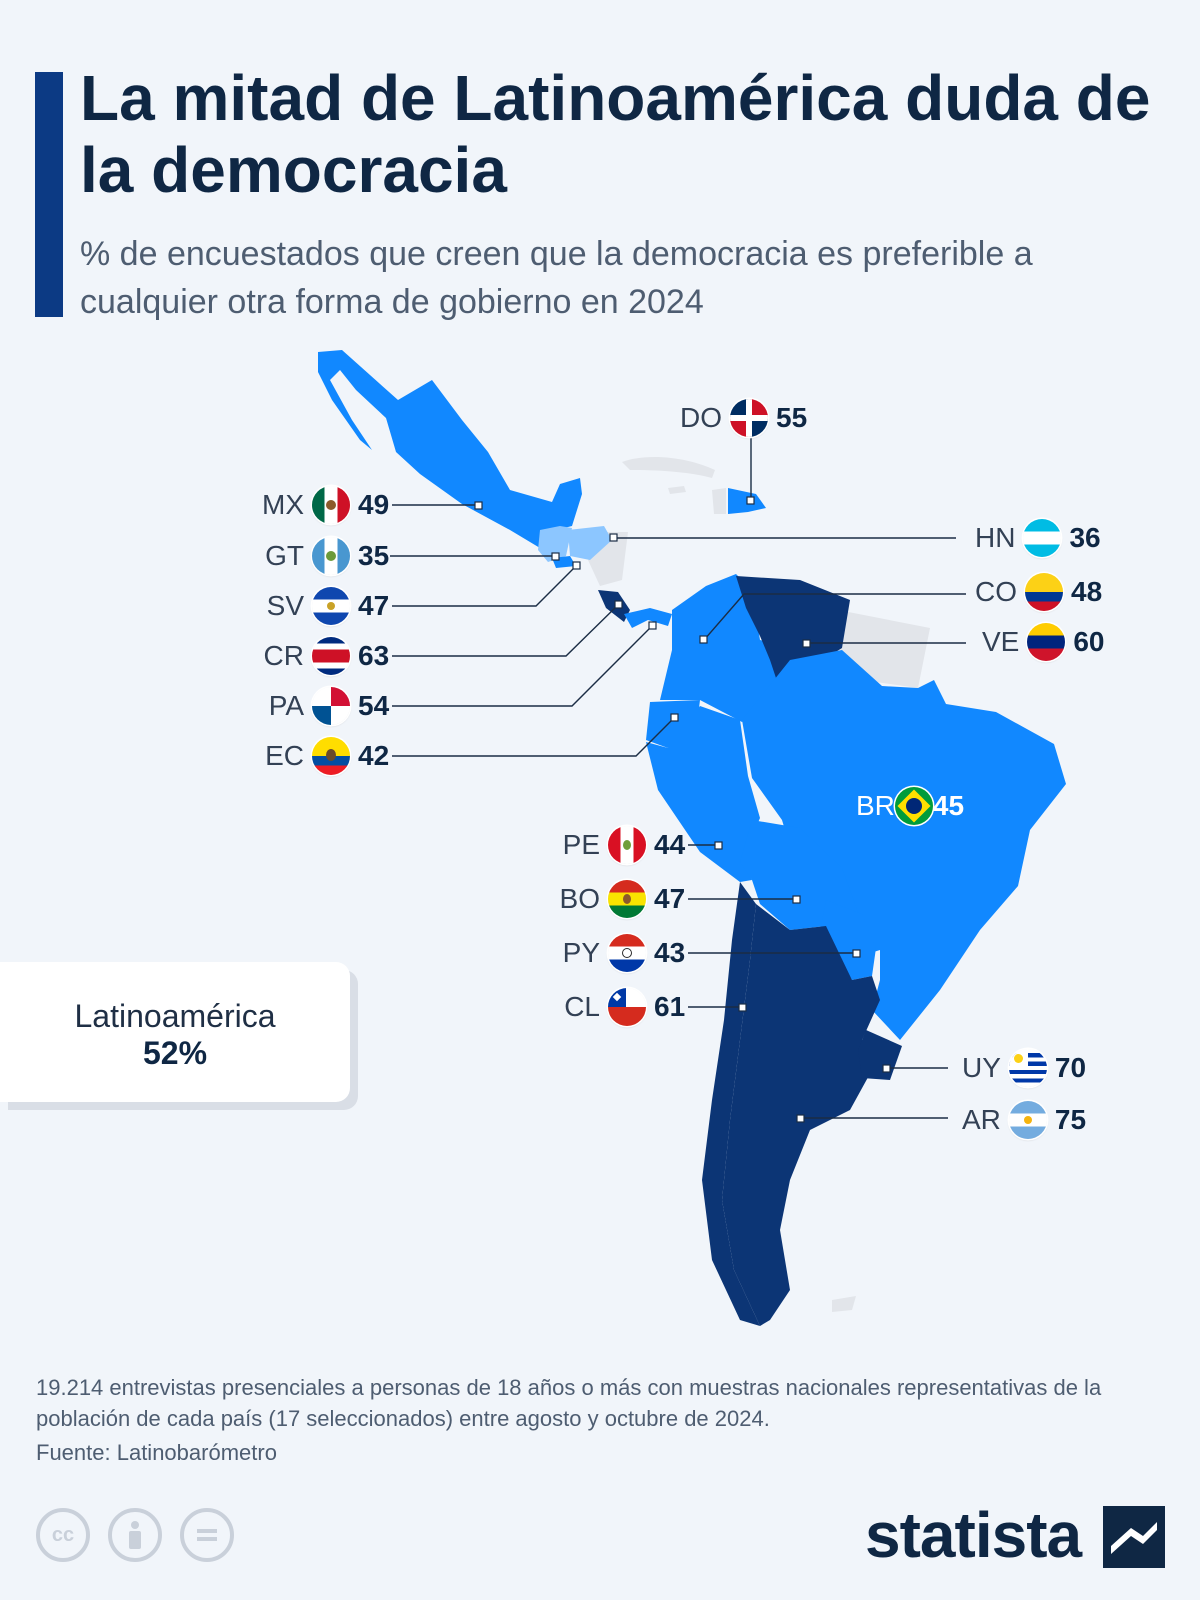 This screenshot has width=1200, height=1600. Describe the element at coordinates (750, 500) in the screenshot. I see `marker-do` at that location.